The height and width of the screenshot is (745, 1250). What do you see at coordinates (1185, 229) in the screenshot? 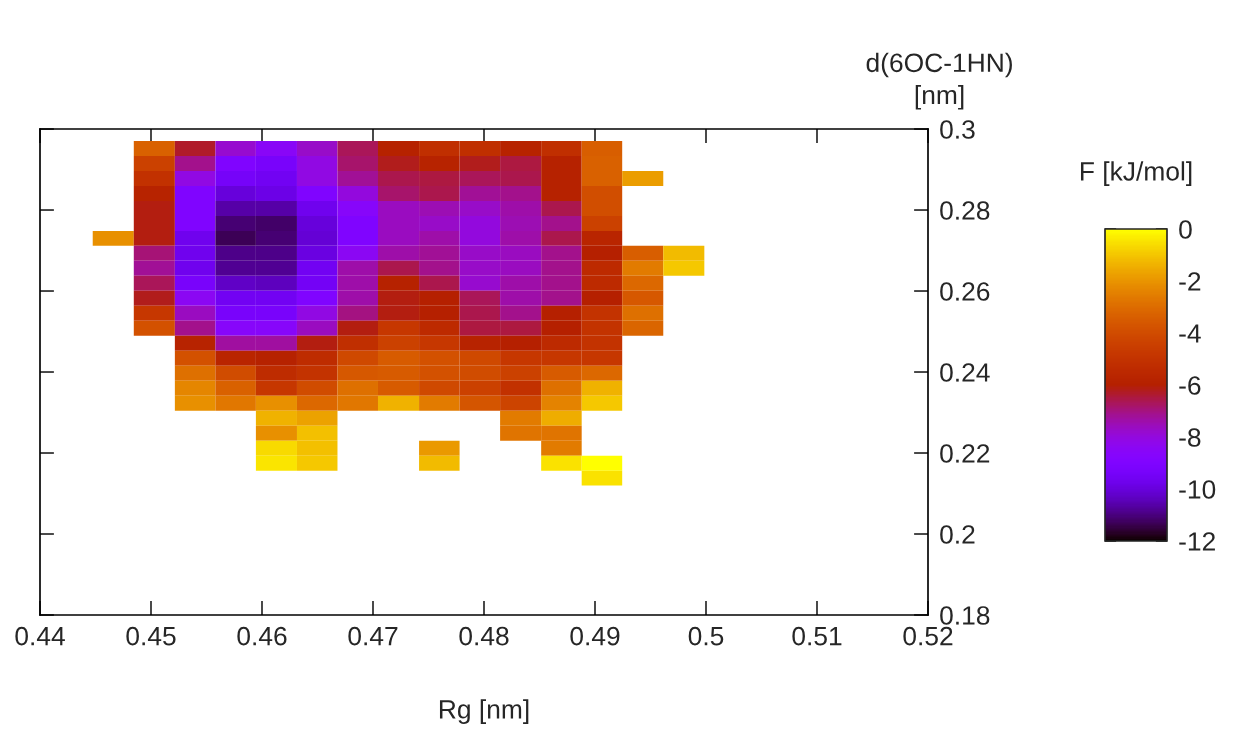
I see `color-bar-label: 0` at bounding box center [1185, 229].